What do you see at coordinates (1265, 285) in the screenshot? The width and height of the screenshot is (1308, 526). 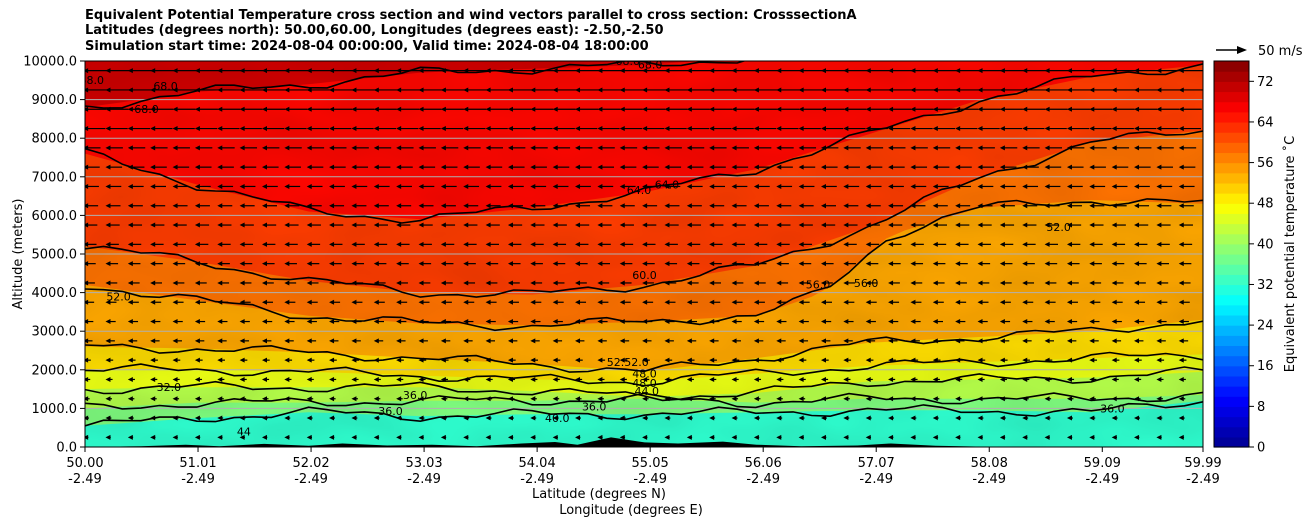 I see `colorbar-tick-label: 32` at bounding box center [1265, 285].